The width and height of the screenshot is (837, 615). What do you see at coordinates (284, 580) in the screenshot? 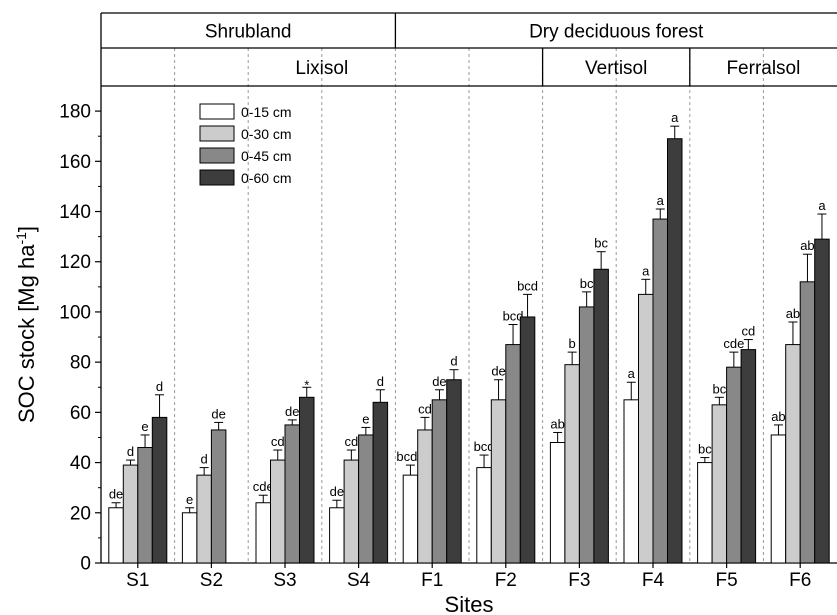
I see `x-tick-label: S3` at bounding box center [284, 580].